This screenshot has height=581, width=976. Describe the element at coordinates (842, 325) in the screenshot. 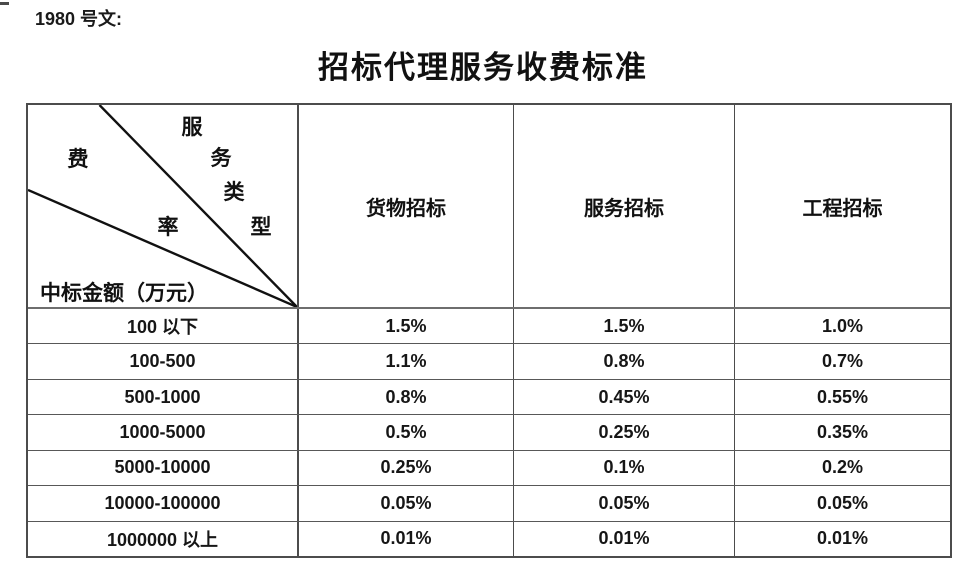

I see `fee-value-cell: 1.0%` at that location.